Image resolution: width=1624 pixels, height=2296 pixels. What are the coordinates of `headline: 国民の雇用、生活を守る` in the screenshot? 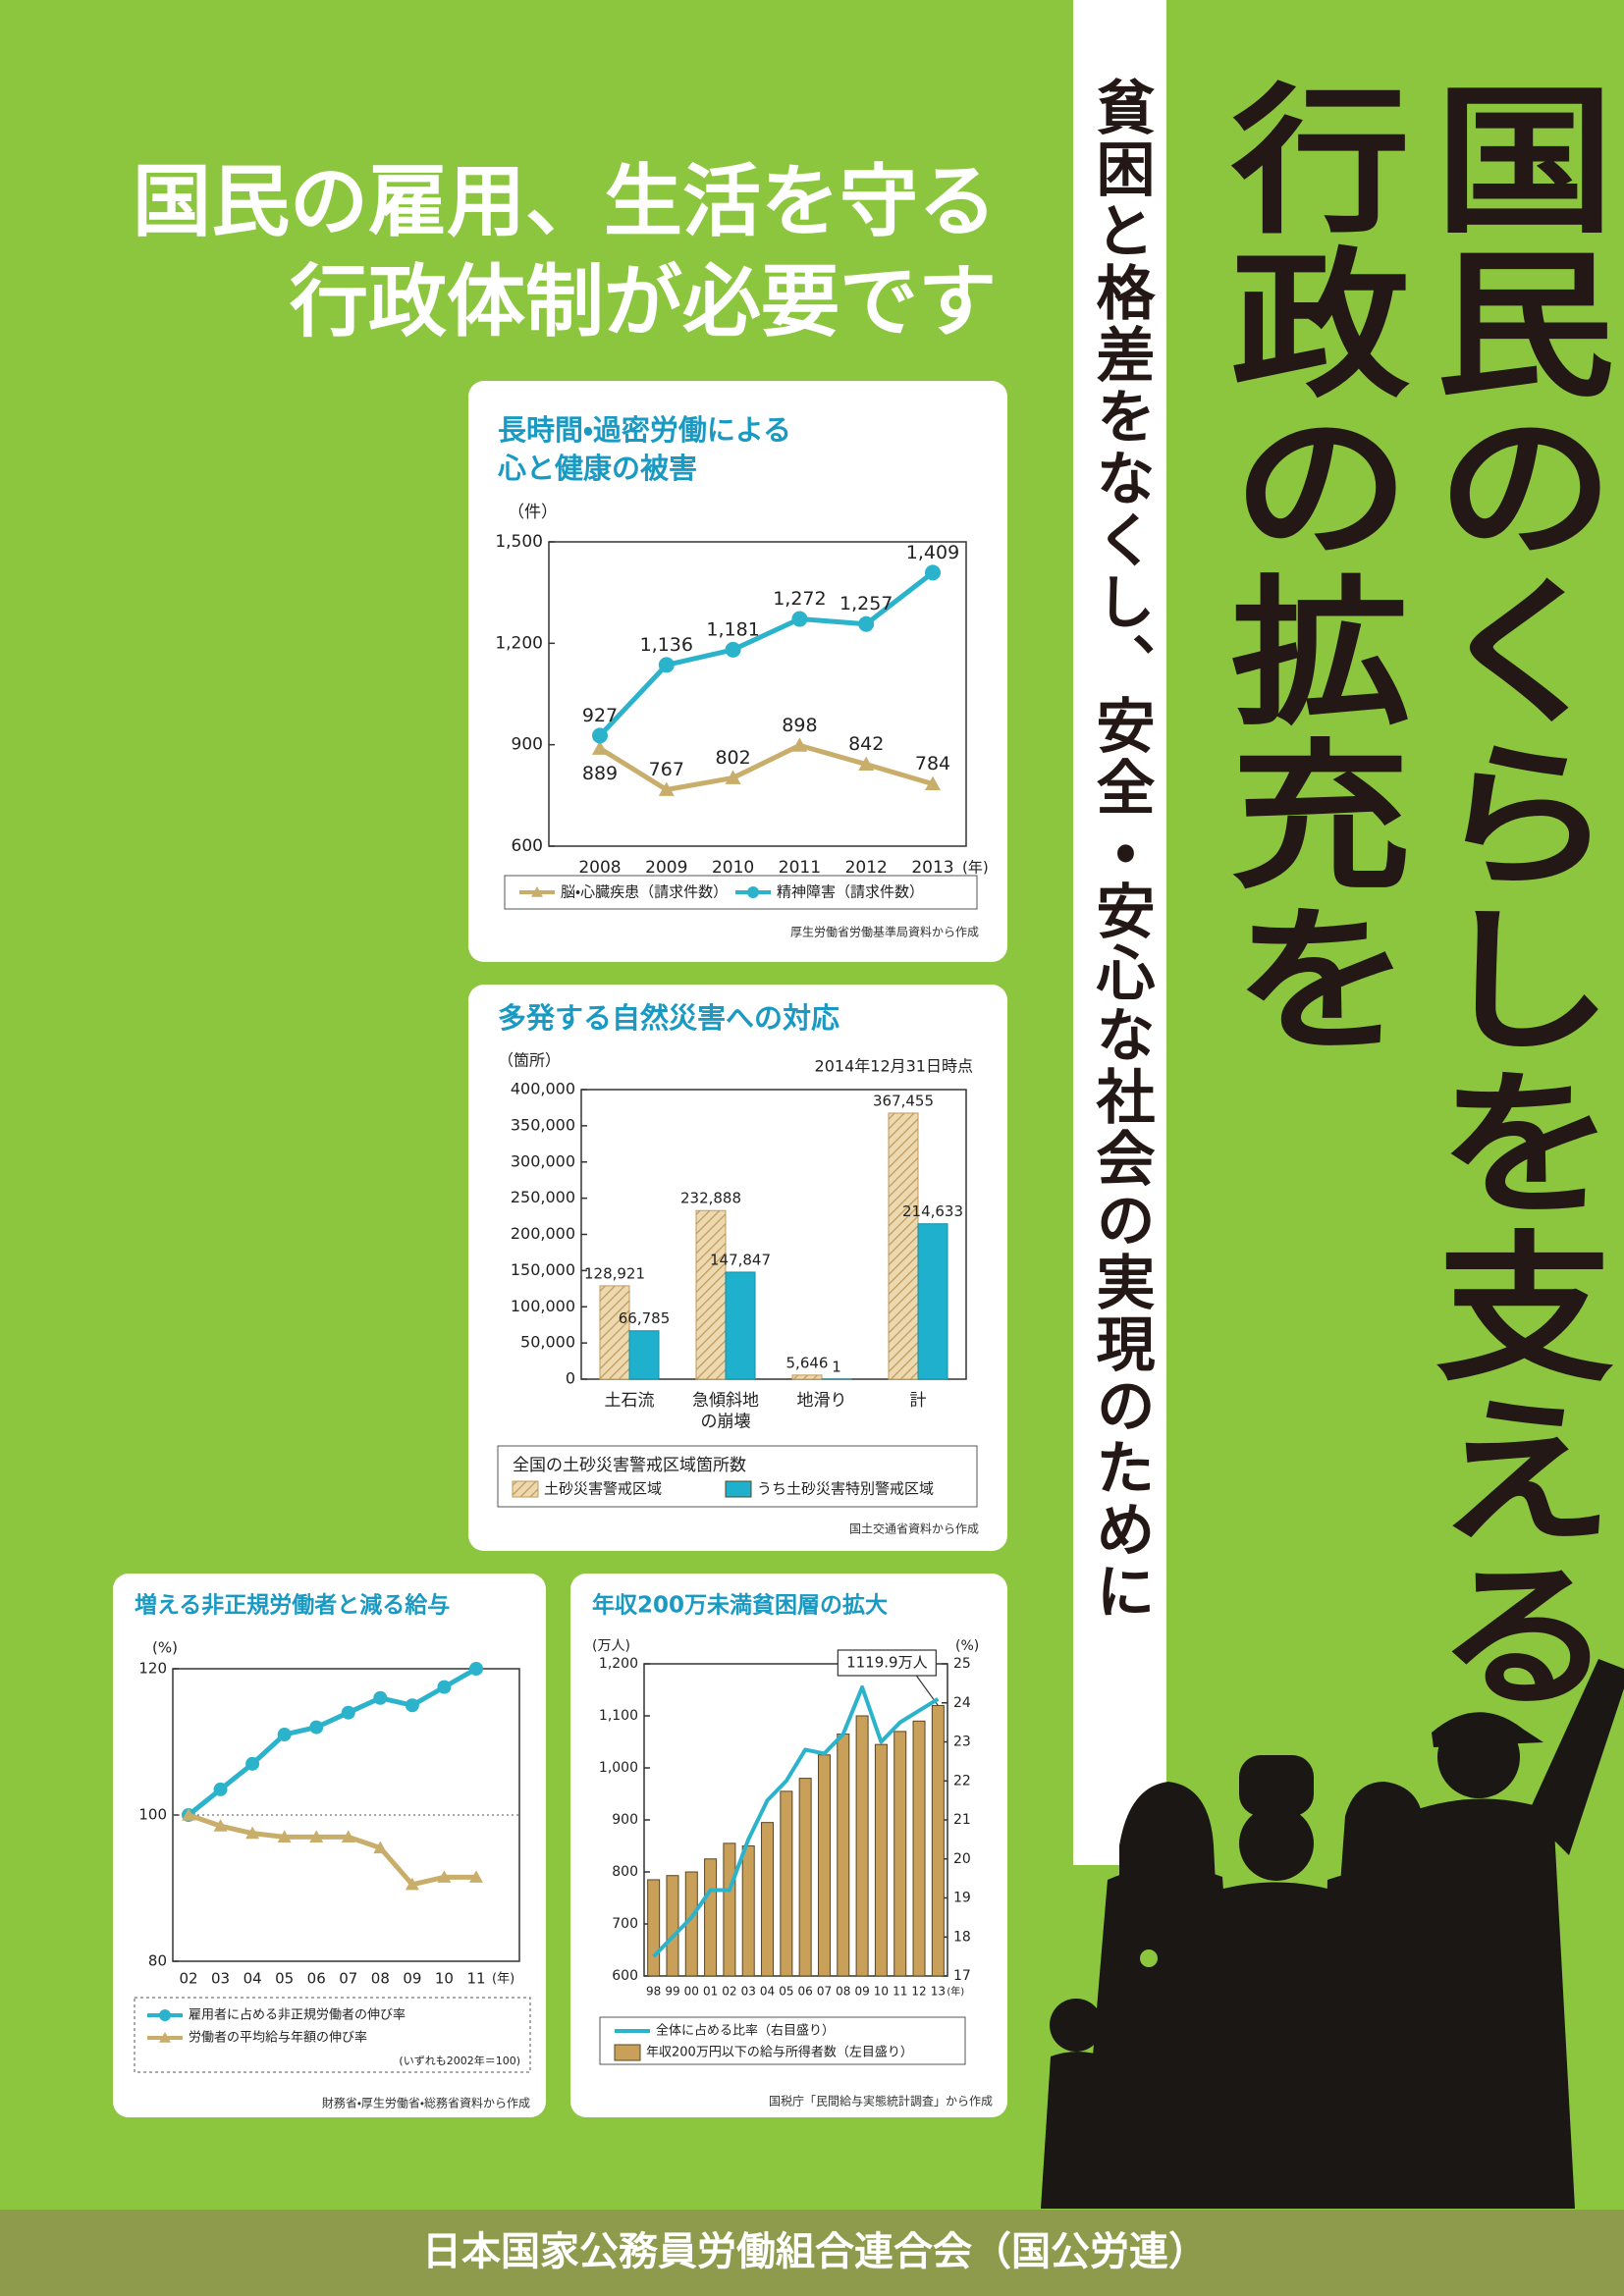 It's located at (565, 201).